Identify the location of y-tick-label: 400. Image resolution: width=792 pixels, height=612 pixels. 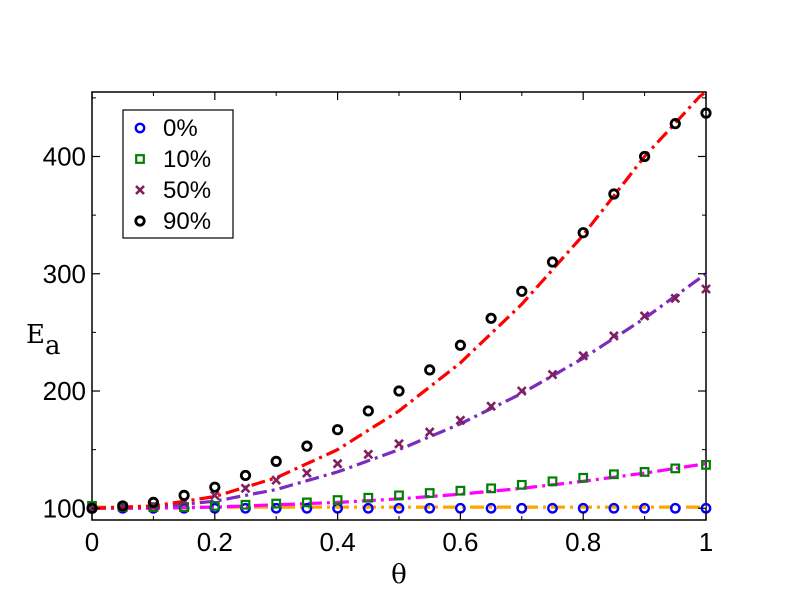
(64, 156).